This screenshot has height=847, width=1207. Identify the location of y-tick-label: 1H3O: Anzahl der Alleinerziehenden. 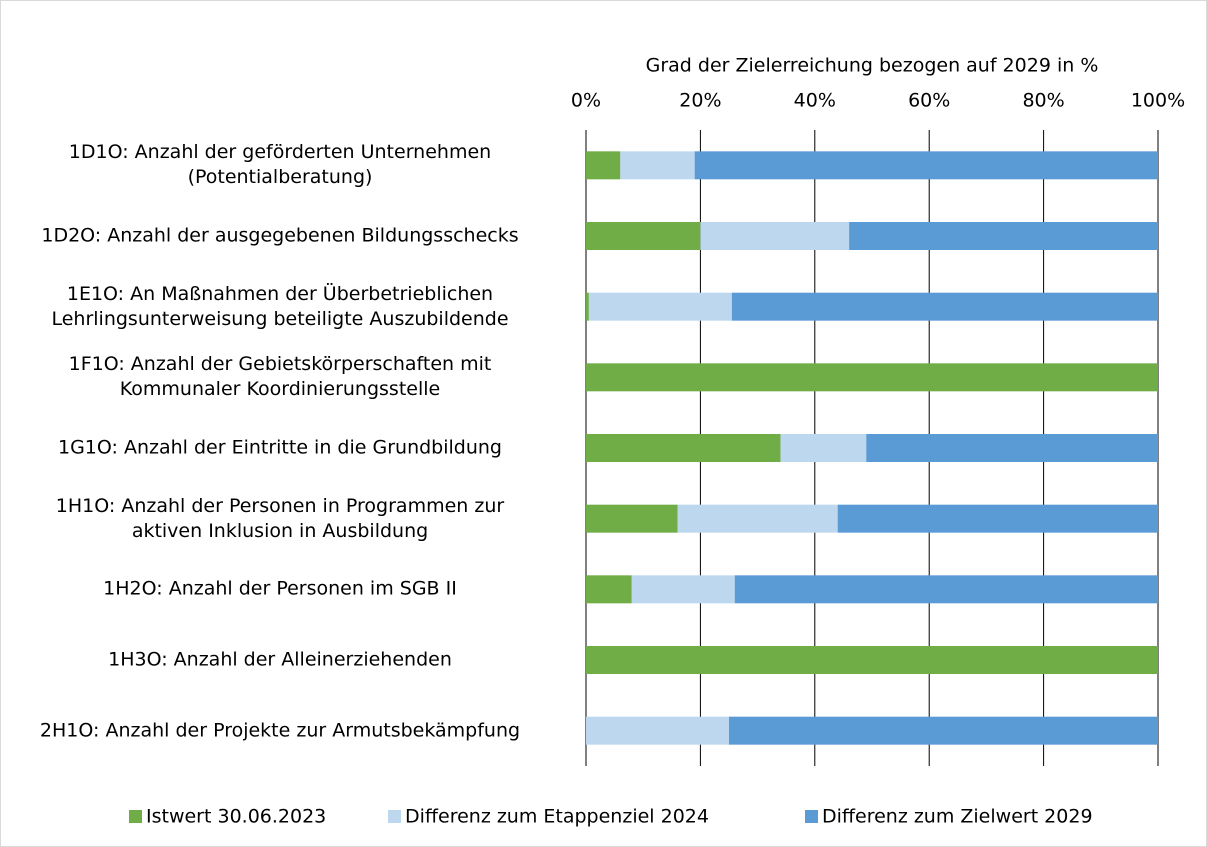
(280, 659).